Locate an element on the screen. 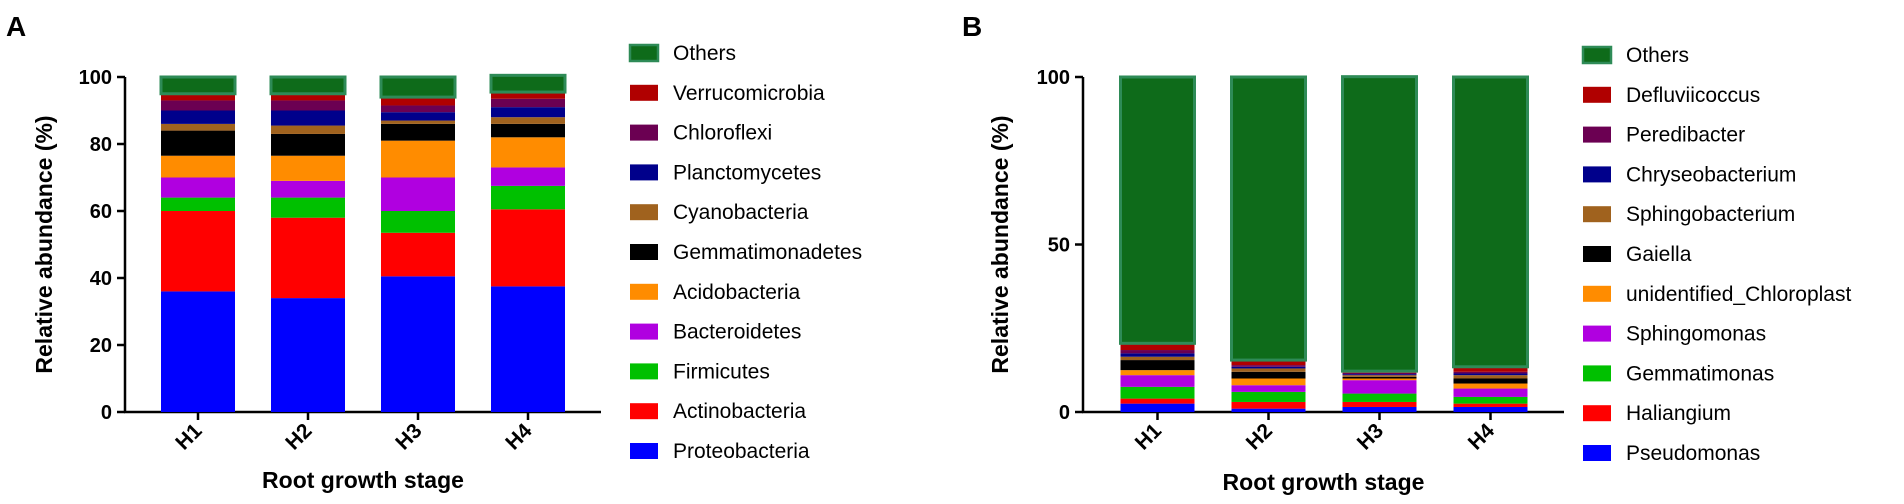 The image size is (1904, 504). panel-a-bar-segment-h1-chloroflexi is located at coordinates (198, 105).